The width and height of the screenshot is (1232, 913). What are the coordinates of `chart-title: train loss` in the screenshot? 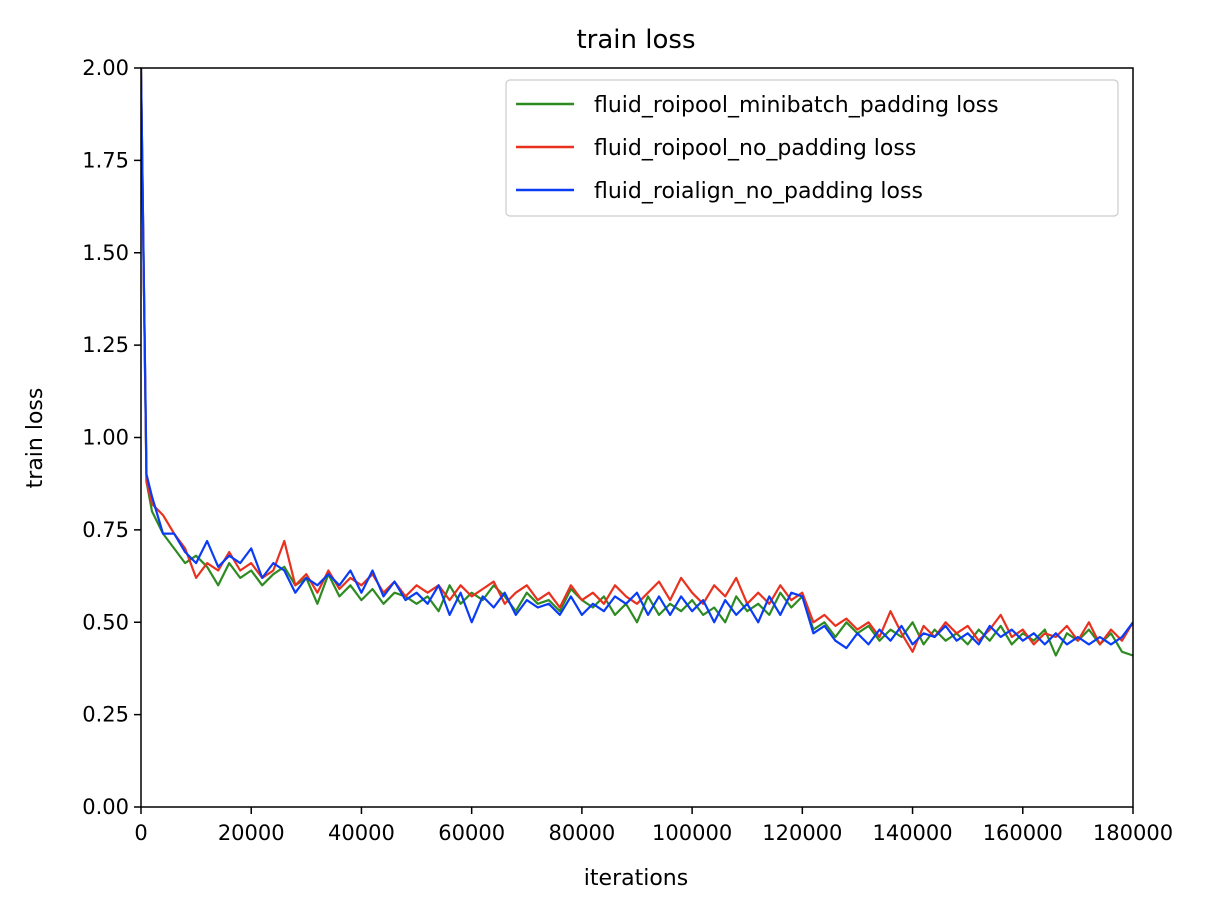 It's located at (635, 40).